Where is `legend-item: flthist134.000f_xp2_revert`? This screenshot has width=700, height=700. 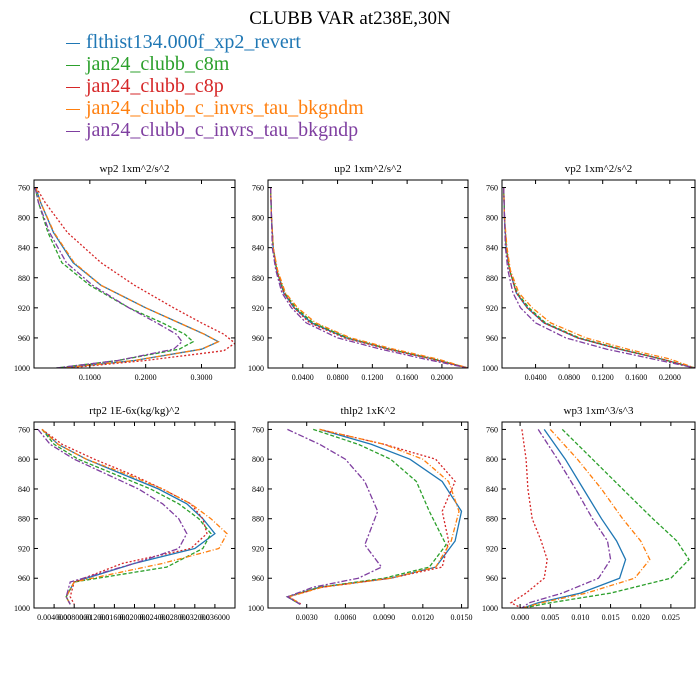 legend-item: flthist134.000f_xp2_revert is located at coordinates (215, 42).